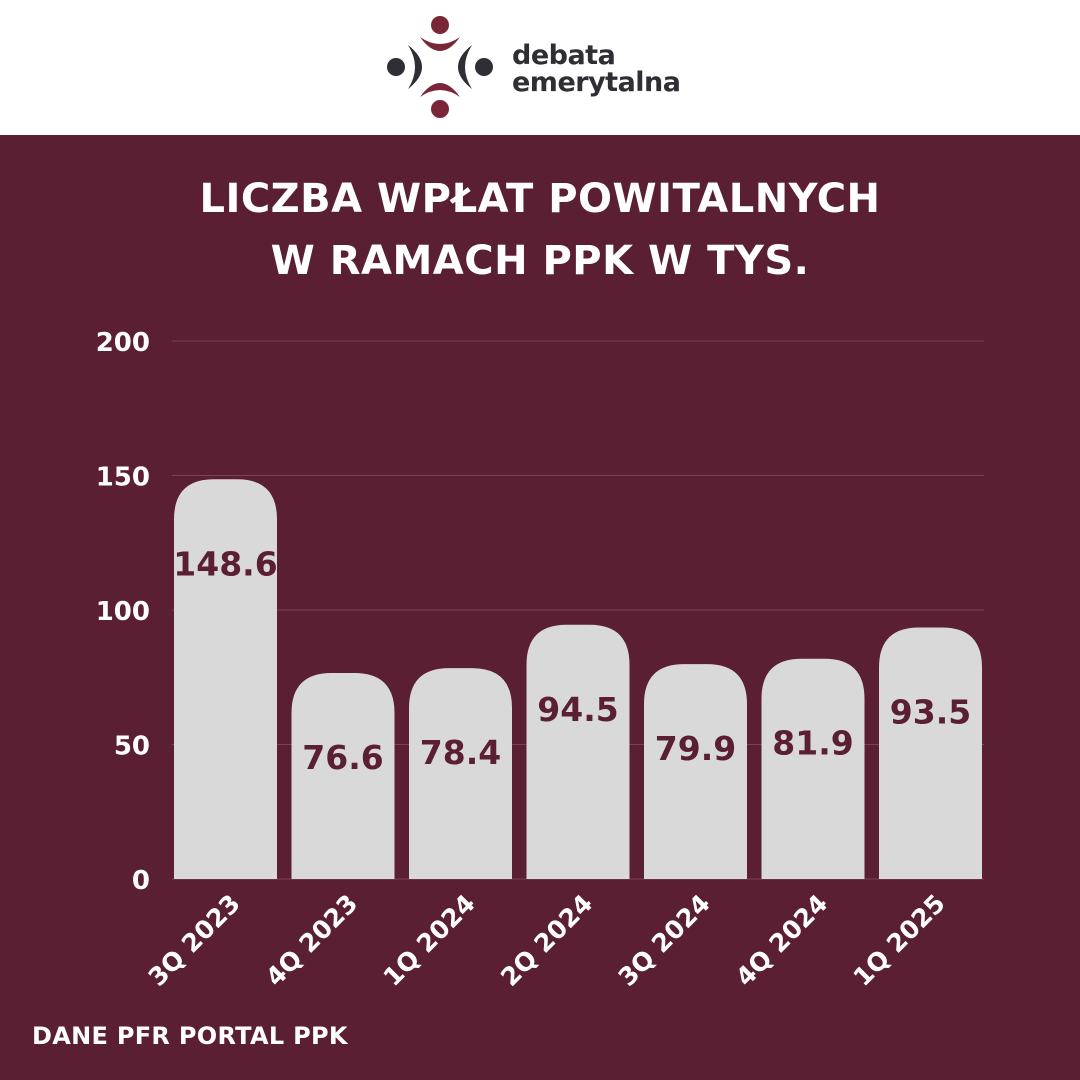  Describe the element at coordinates (194, 940) in the screenshot. I see `x-tick-label: 3Q 2023` at that location.